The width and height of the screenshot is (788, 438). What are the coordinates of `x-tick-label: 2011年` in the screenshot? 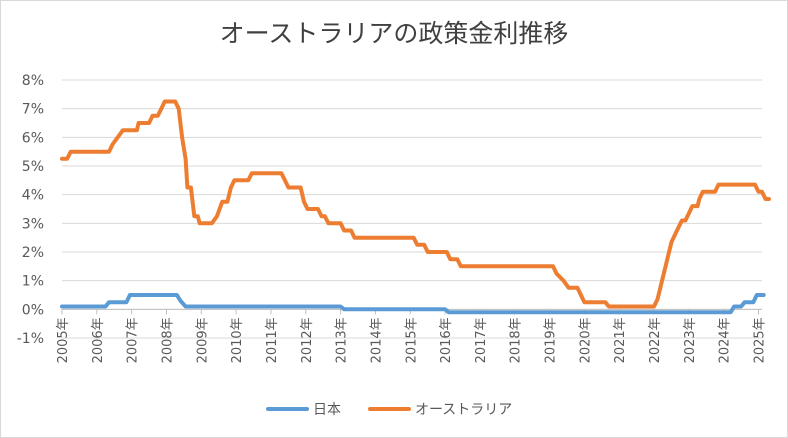 It's located at (272, 340).